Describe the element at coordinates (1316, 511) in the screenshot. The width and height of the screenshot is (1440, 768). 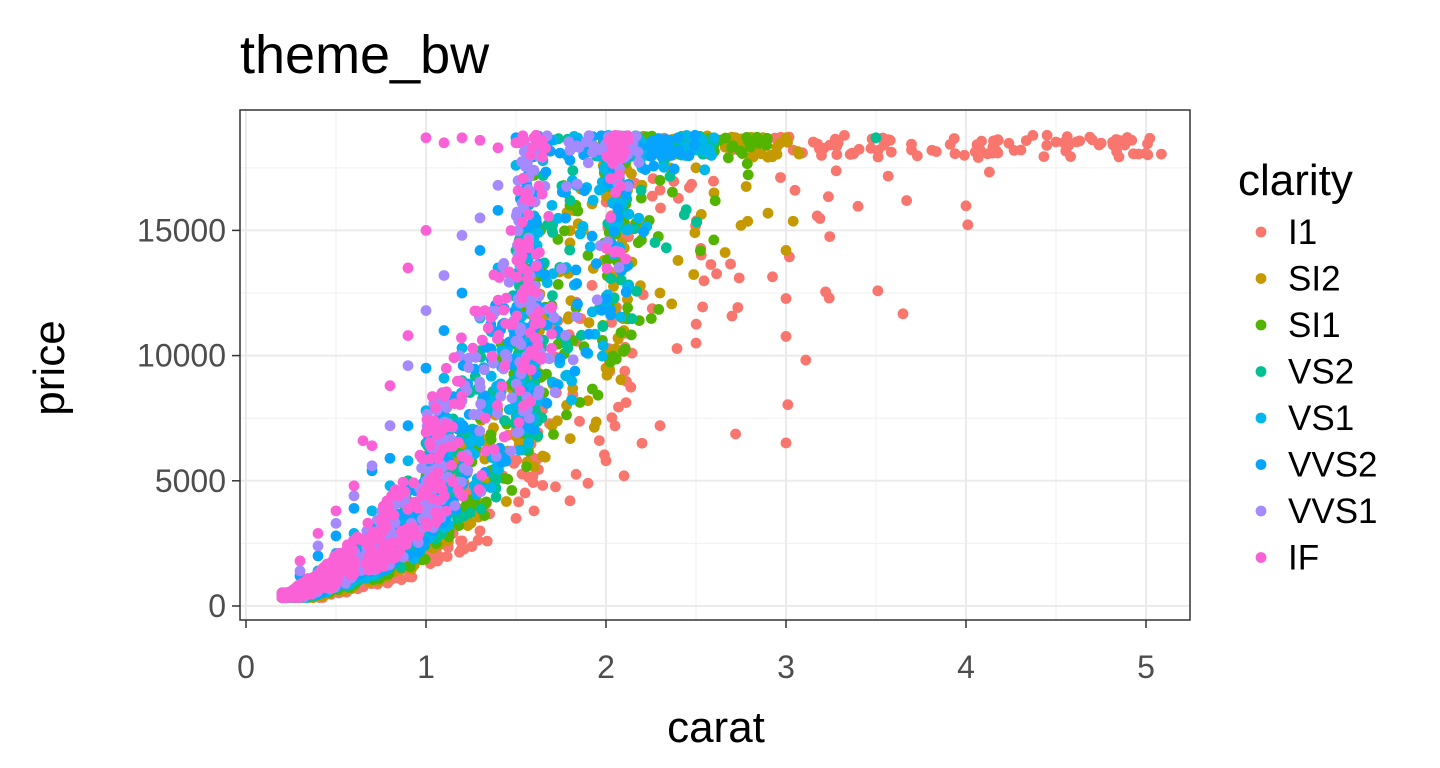
I see `legend-item-vvs1: VVS1` at that location.